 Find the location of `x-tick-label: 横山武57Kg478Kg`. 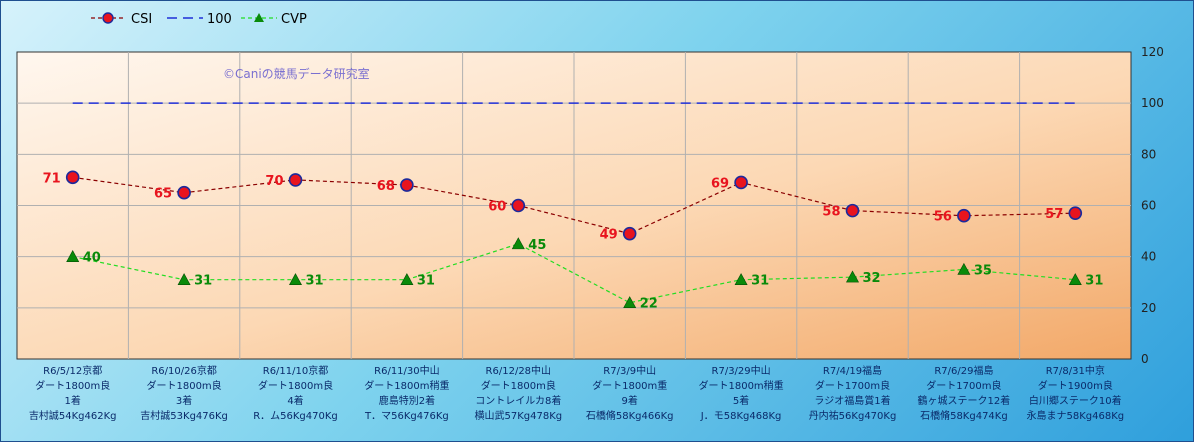

x-tick-label: 横山武57Kg478Kg is located at coordinates (518, 415).